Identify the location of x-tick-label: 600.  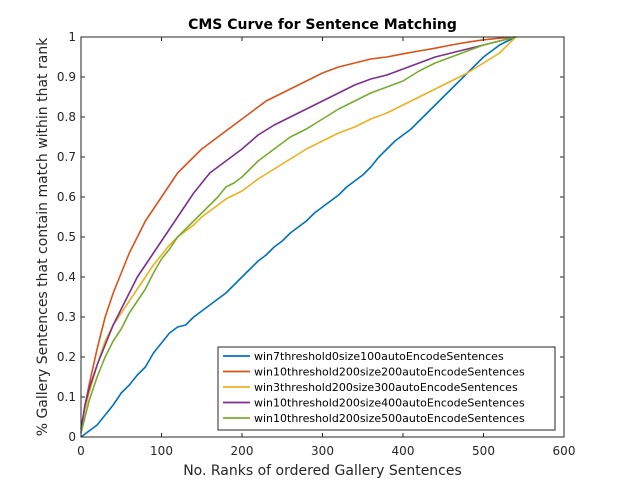
(564, 451).